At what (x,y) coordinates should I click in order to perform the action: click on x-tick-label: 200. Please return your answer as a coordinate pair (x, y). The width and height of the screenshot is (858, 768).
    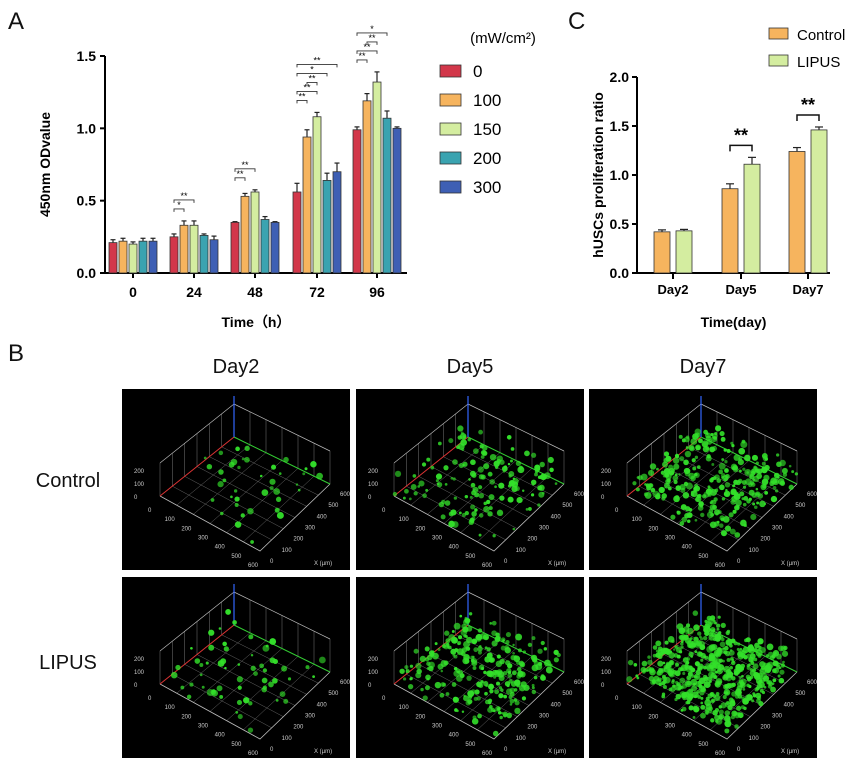
    Looking at the image, I should click on (532, 728).